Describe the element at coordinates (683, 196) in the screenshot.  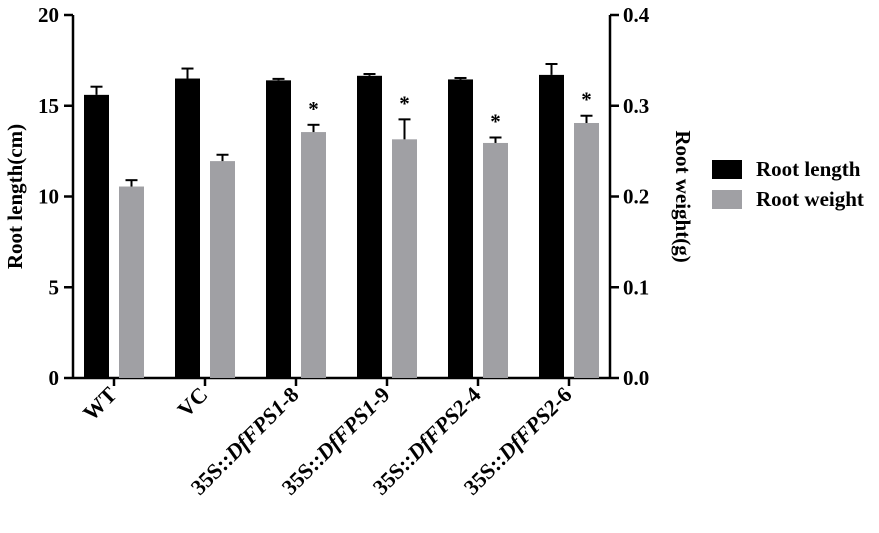
I see `right-axis-title: Root weight(g)` at that location.